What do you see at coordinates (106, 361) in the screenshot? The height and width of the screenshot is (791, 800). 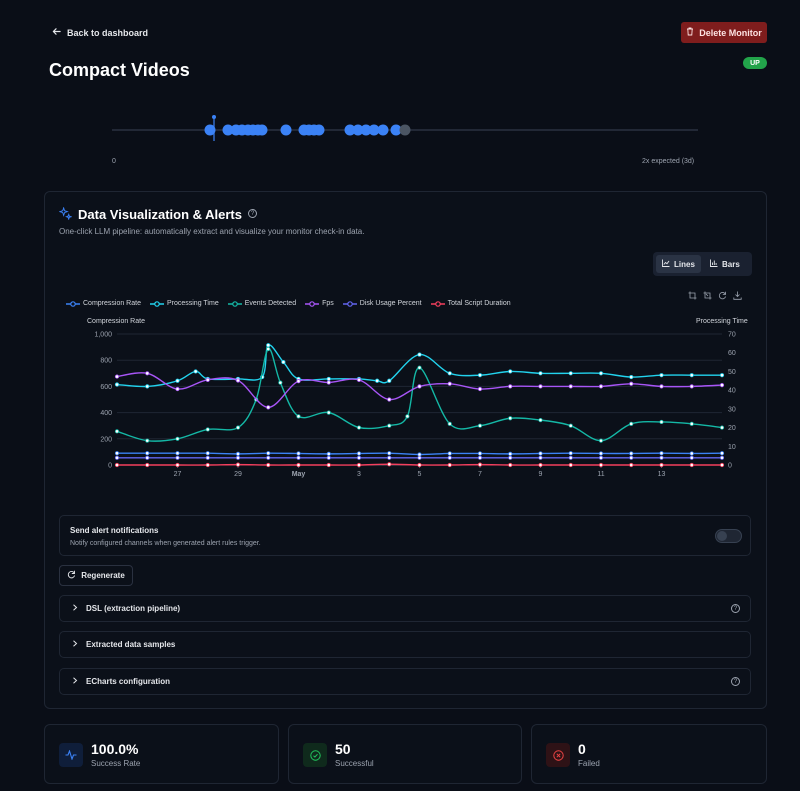 I see `y-left-tick-label: 800` at bounding box center [106, 361].